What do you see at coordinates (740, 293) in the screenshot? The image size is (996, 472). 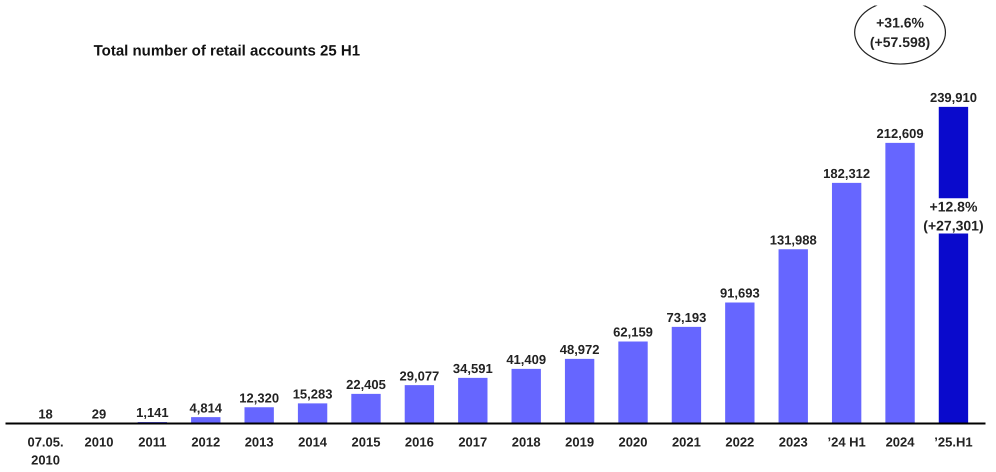 I see `data-label: 91,693` at bounding box center [740, 293].